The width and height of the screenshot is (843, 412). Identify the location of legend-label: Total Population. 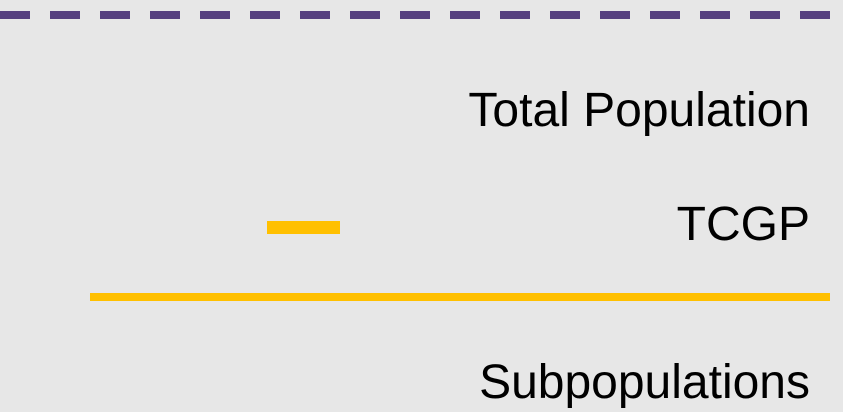
(639, 110).